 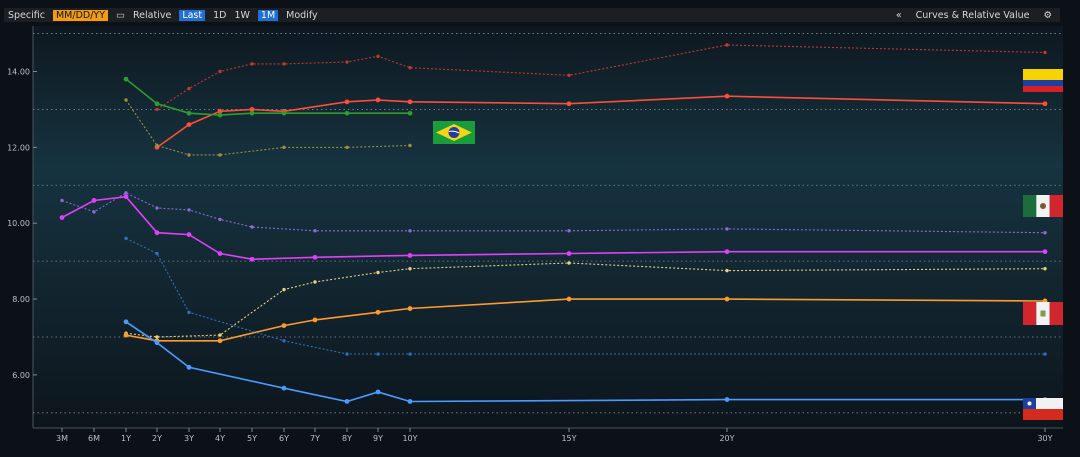 I want to click on x-tick-label: 10Y, so click(x=409, y=438).